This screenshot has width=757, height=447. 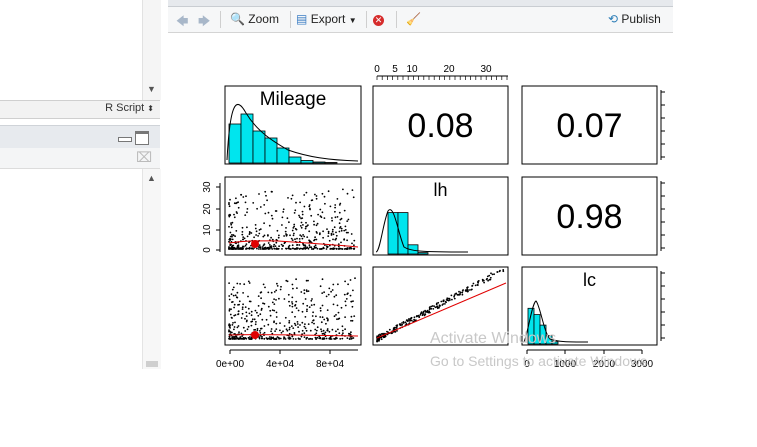 What do you see at coordinates (204, 21) in the screenshot?
I see `forward-arrow-icon: 🡆` at bounding box center [204, 21].